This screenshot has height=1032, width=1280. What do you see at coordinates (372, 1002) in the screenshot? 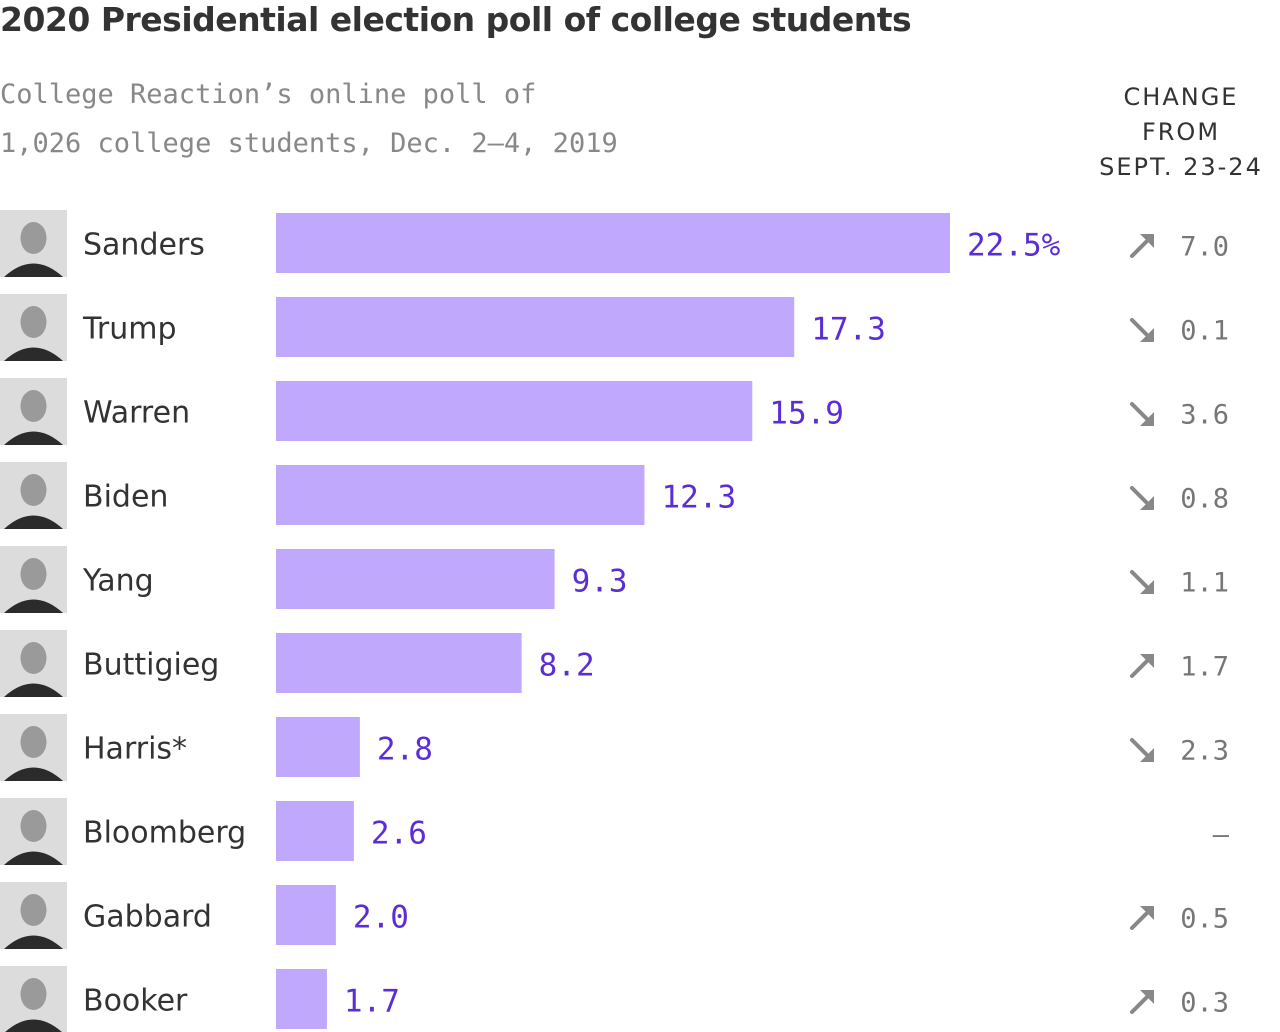
I see `value-label: 1.7` at bounding box center [372, 1002].